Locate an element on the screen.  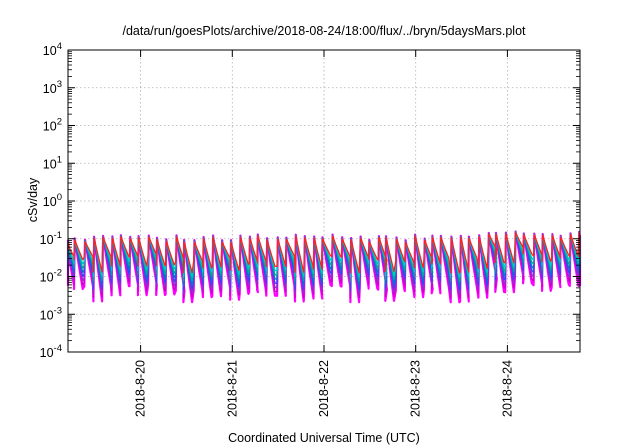
x-axis-label: Coordinated Universal Time (UTC) is located at coordinates (324, 438).